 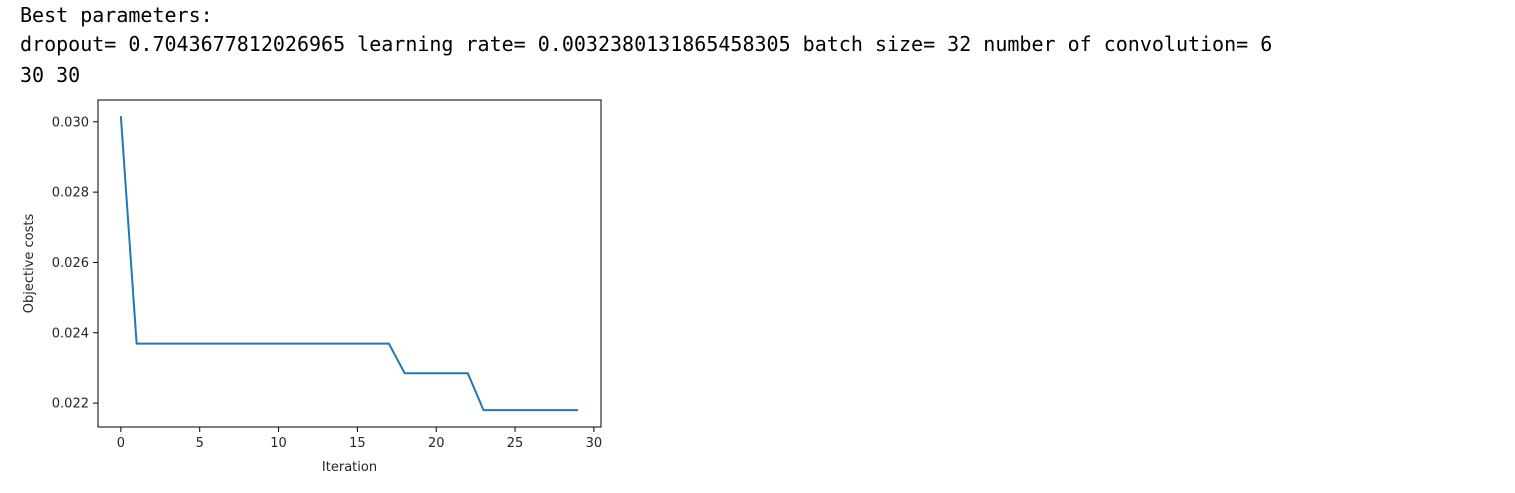 What do you see at coordinates (70, 193) in the screenshot?
I see `y-tick-label: 0.028` at bounding box center [70, 193].